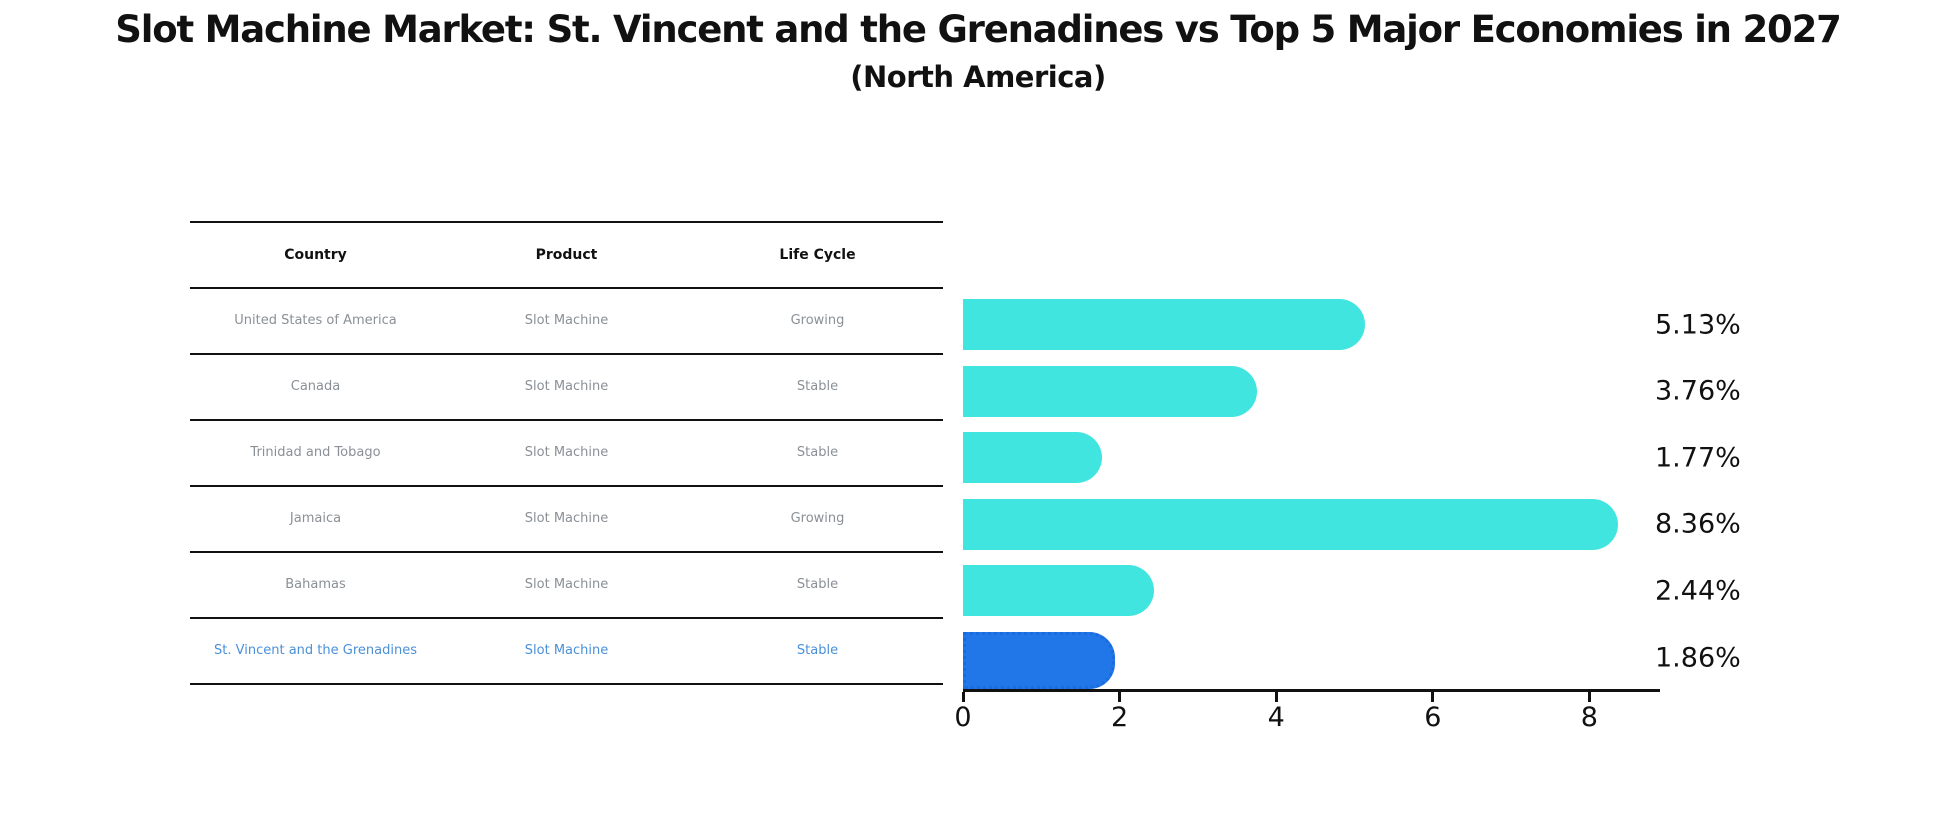 This screenshot has height=823, width=1956. Describe the element at coordinates (1698, 458) in the screenshot. I see `bar-value-label: 1.77%` at that location.